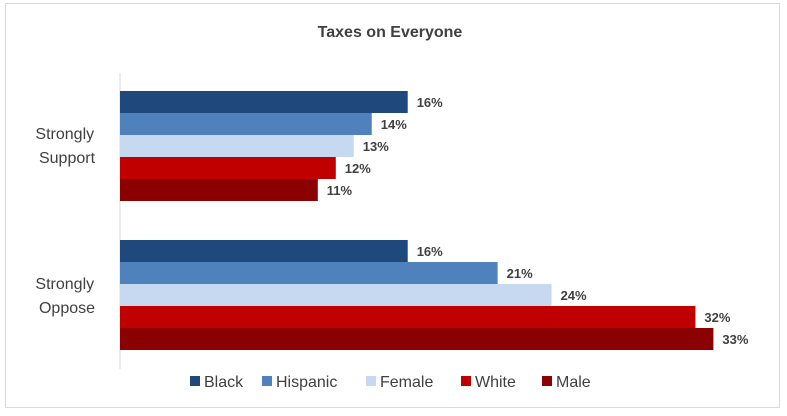 This screenshot has height=416, width=787. I want to click on bar-strongly-support-black, so click(264, 102).